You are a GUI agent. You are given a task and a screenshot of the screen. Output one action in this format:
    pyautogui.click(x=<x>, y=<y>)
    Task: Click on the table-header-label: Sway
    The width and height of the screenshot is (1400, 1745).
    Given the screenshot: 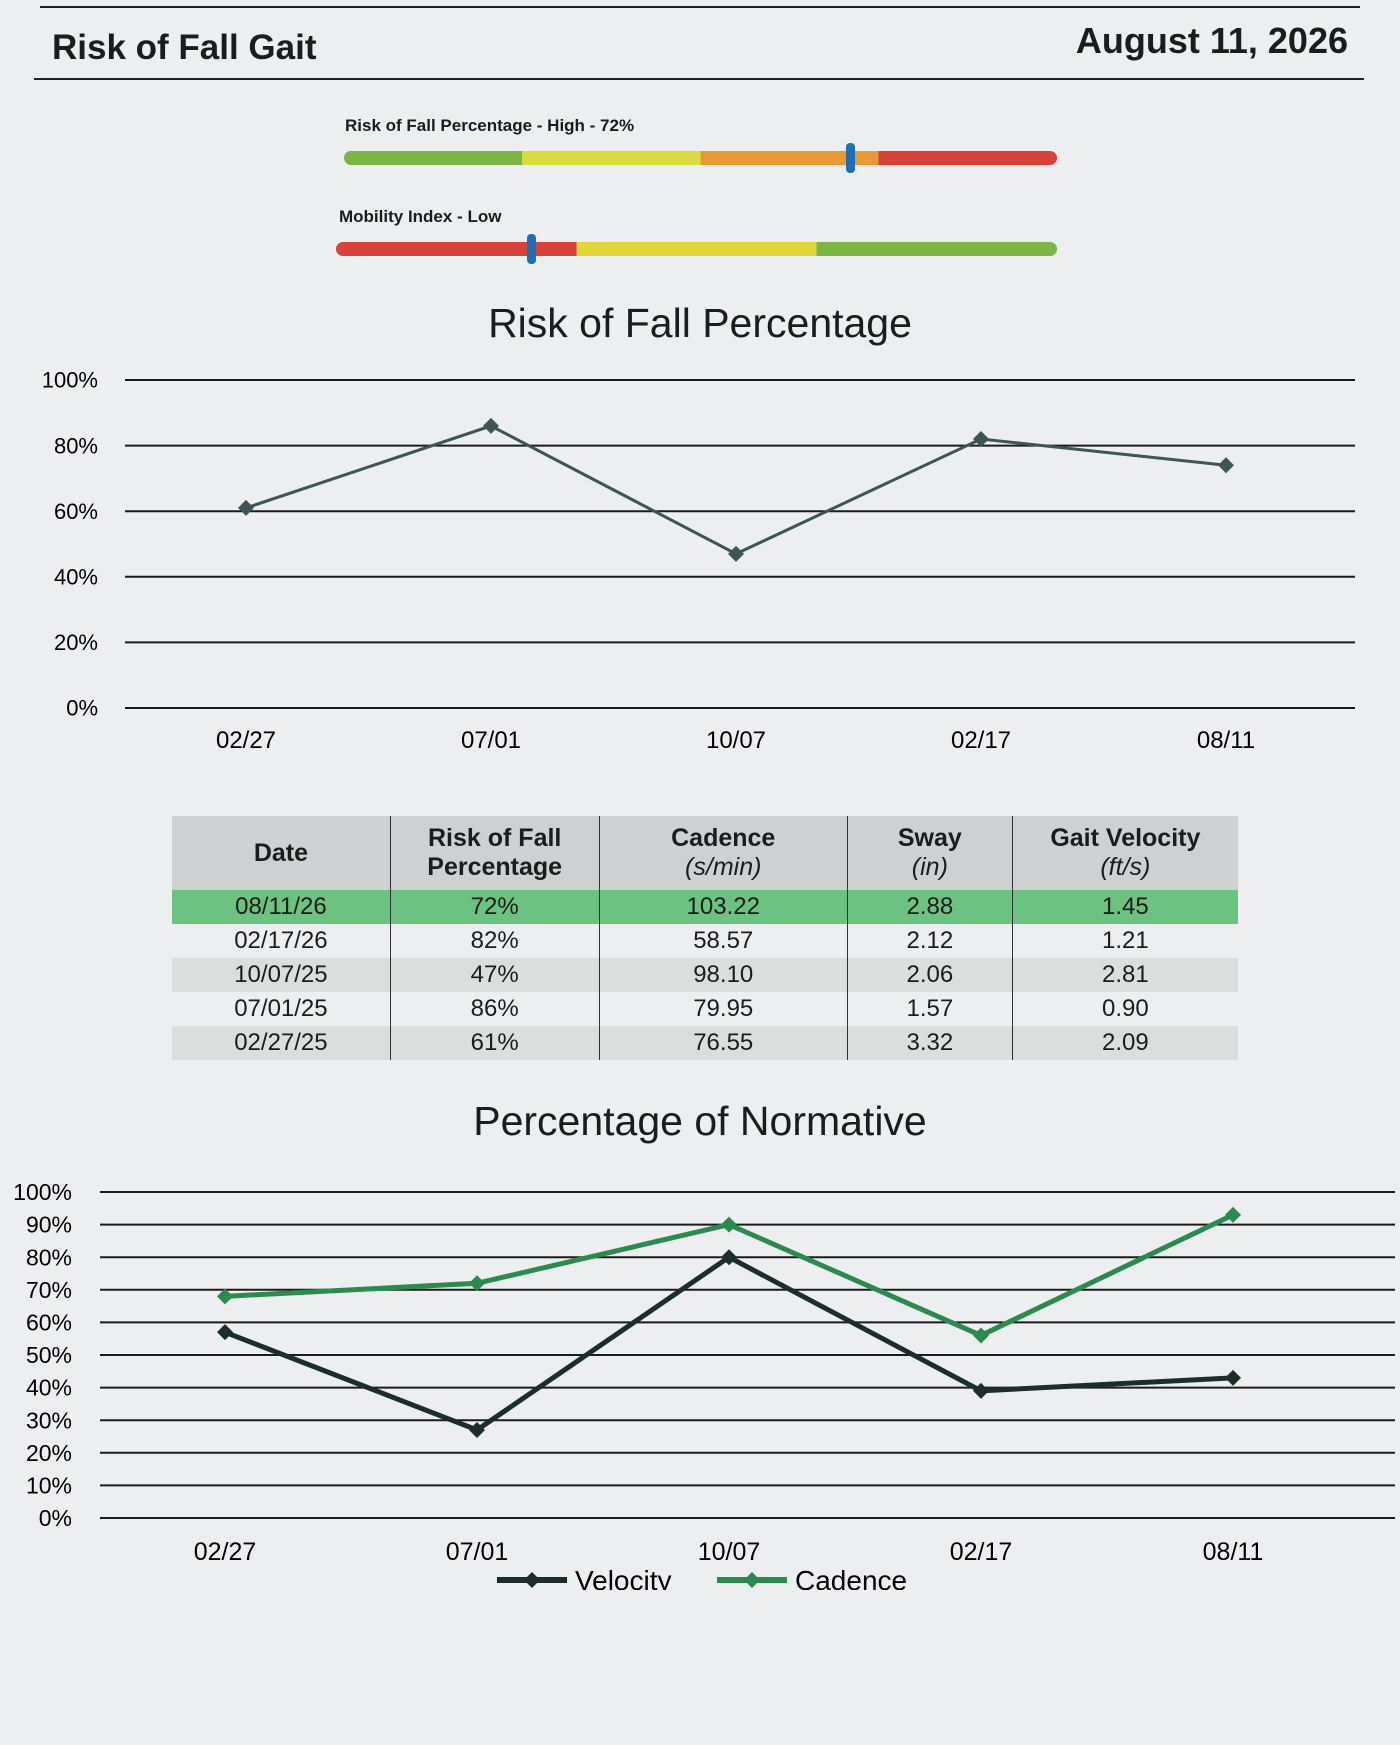 What is the action you would take?
    pyautogui.click(x=929, y=838)
    